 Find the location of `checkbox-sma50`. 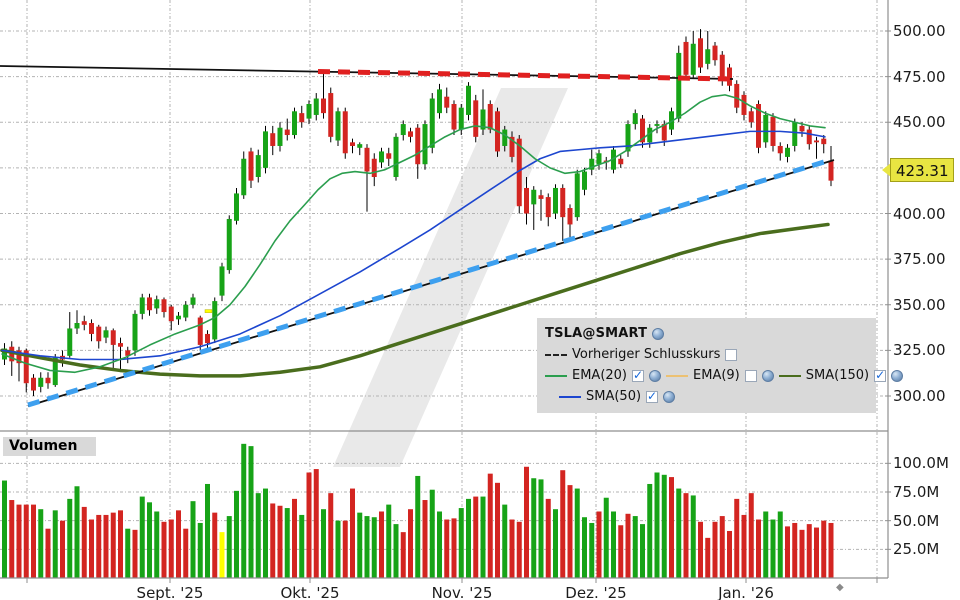

checkbox-sma50 is located at coordinates (652, 396).